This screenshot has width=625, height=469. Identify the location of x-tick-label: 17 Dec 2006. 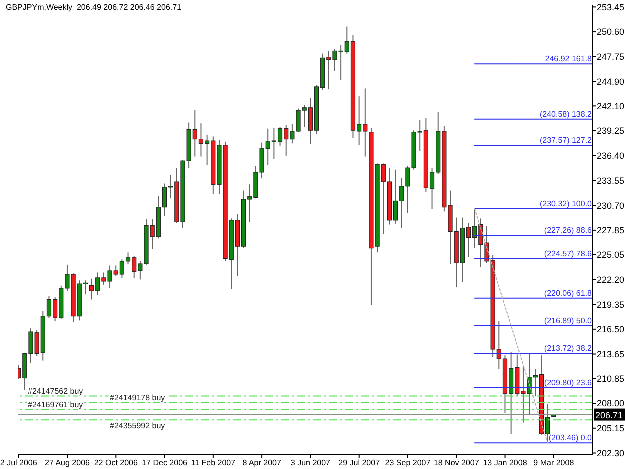
(165, 463).